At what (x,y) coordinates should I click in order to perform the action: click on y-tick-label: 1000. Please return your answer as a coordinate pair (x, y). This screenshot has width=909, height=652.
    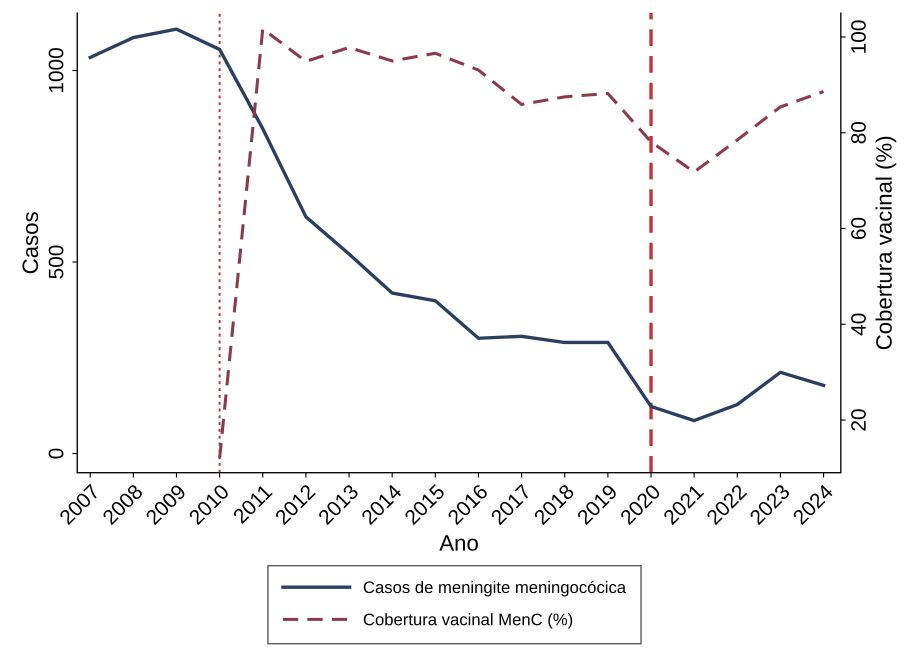
    Looking at the image, I should click on (56, 70).